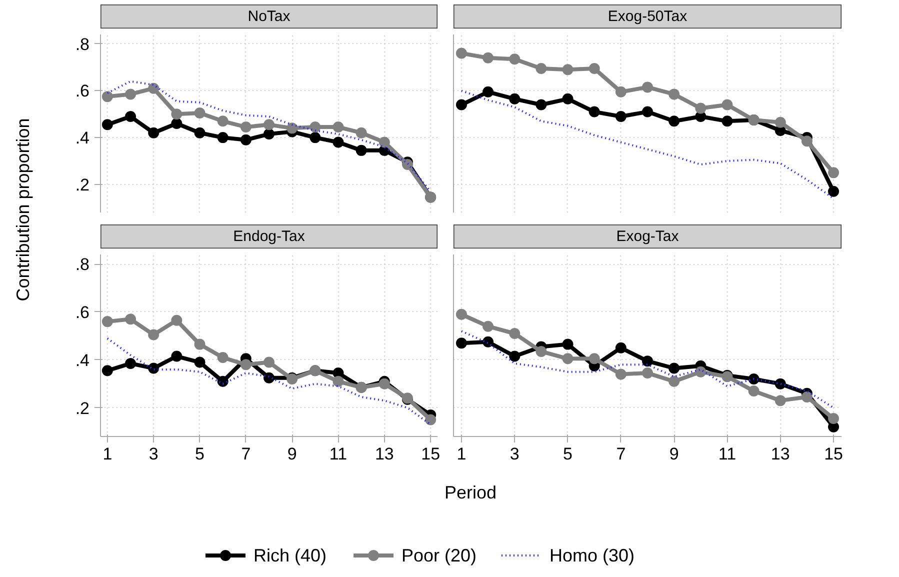 This screenshot has height=577, width=899. Describe the element at coordinates (648, 236) in the screenshot. I see `chart-title: Exog-Tax` at that location.